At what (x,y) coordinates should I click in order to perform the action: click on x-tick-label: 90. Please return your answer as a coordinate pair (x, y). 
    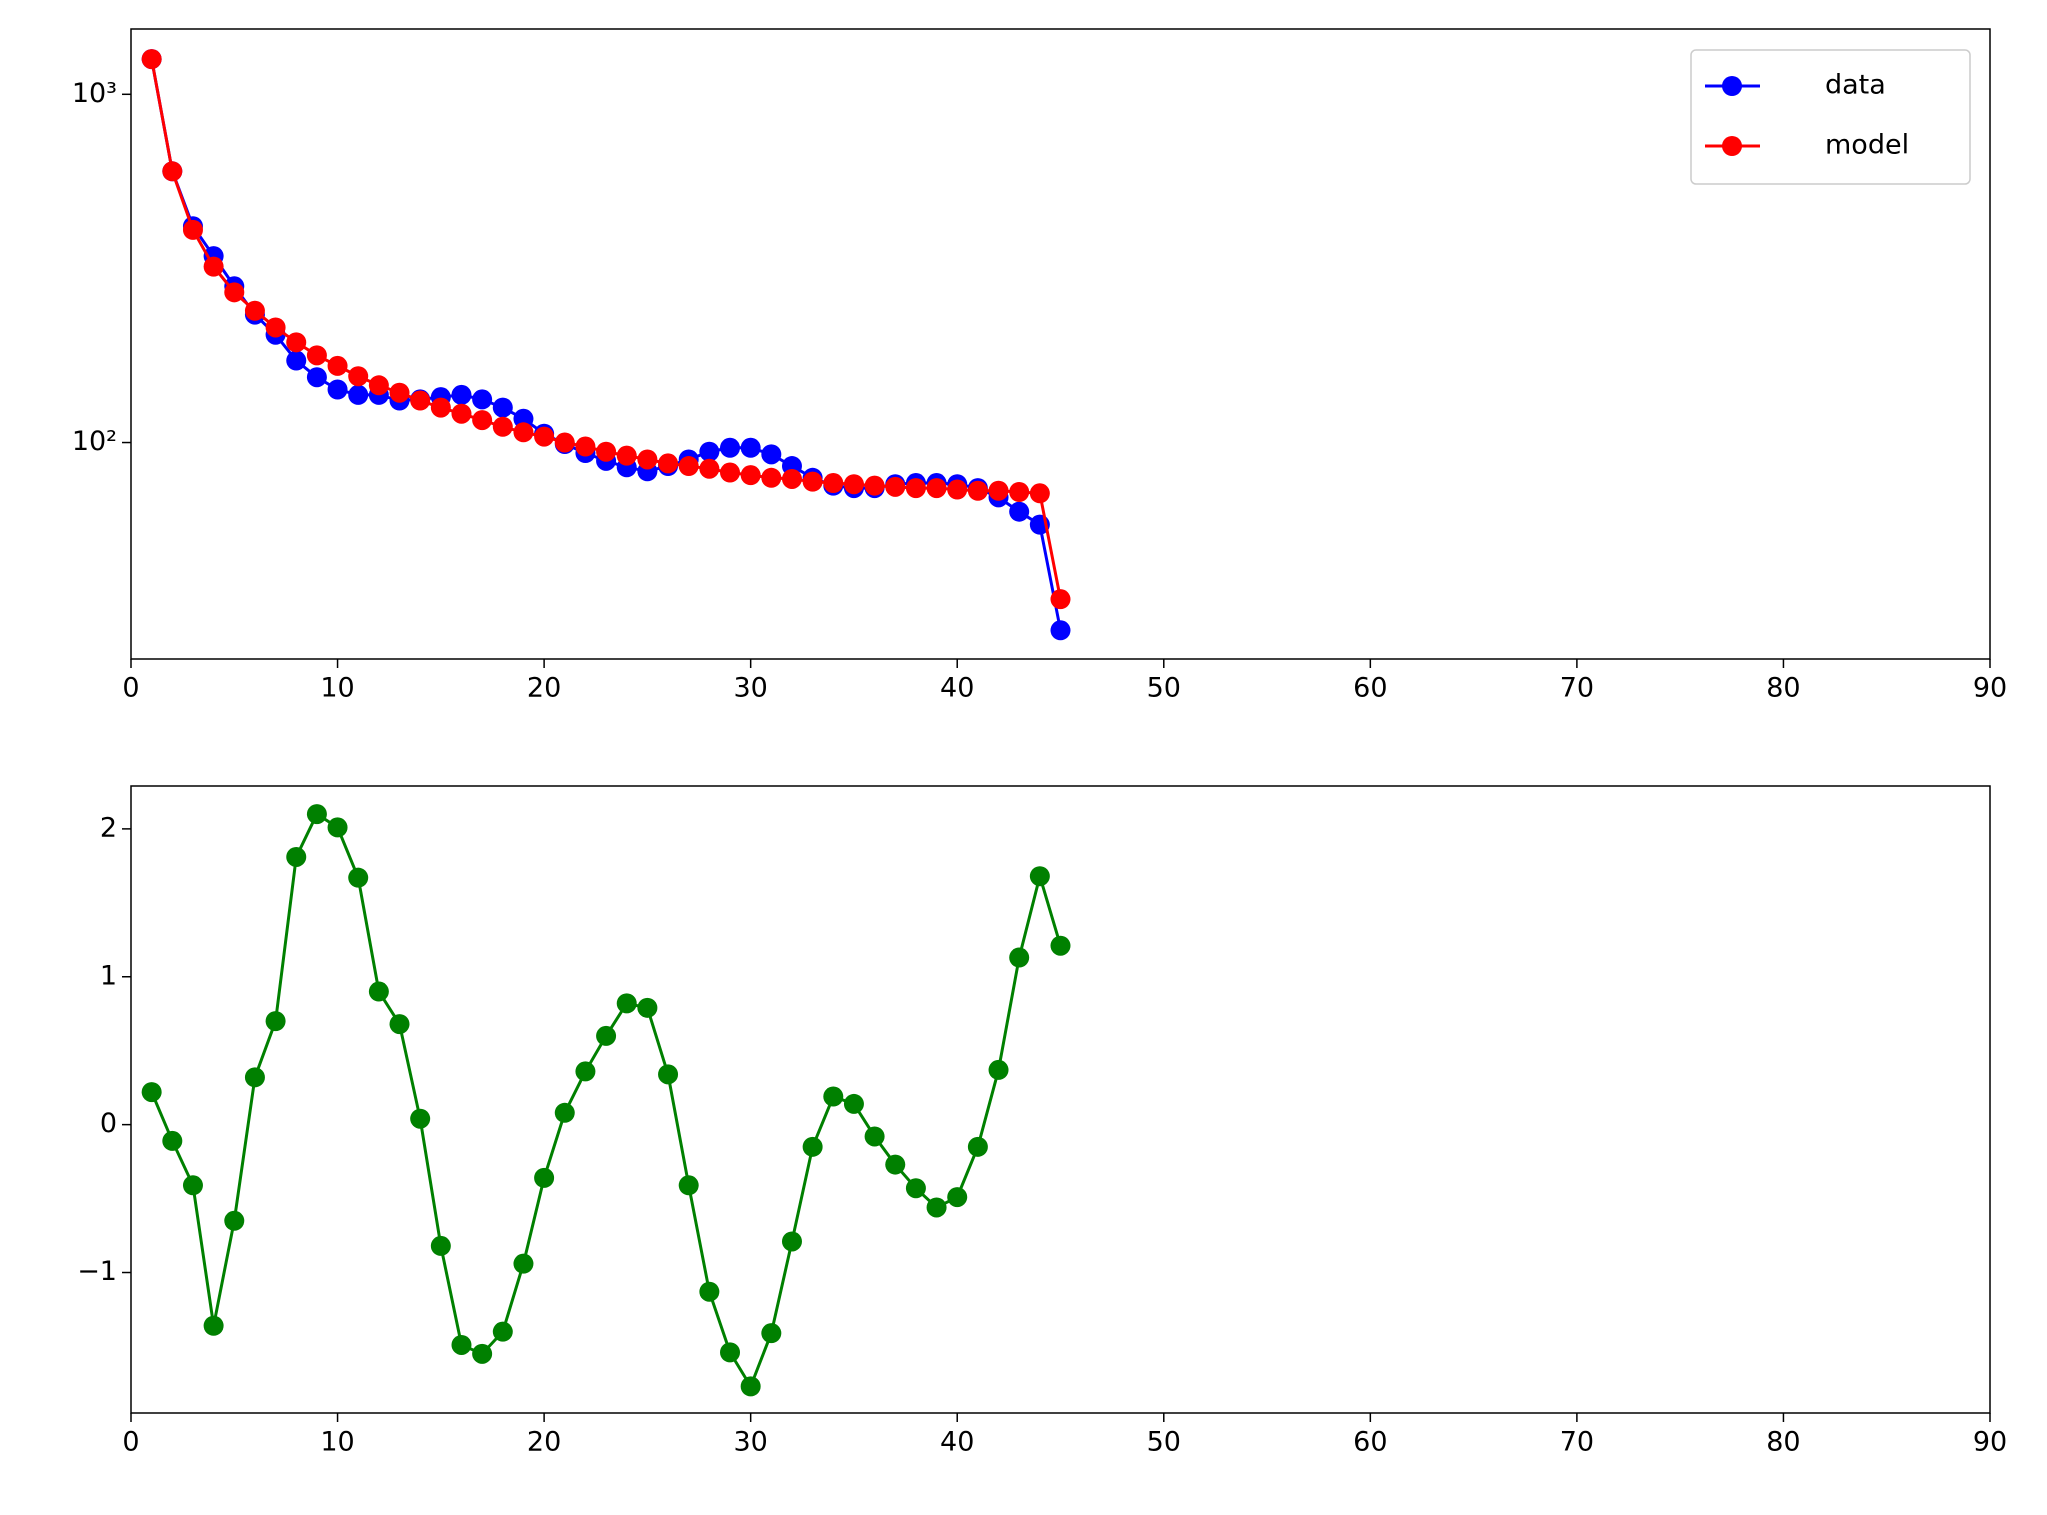
    Looking at the image, I should click on (1990, 1442).